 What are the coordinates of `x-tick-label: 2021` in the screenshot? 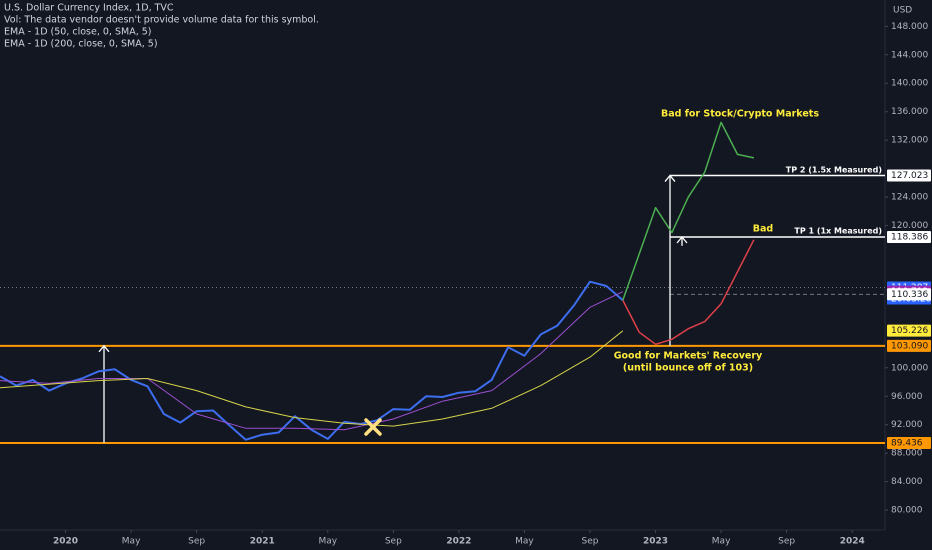 It's located at (262, 542).